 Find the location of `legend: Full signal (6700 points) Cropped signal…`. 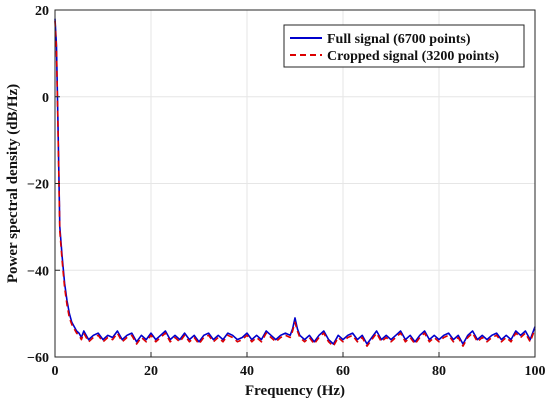

legend: Full signal (6700 points) Cropped signal… is located at coordinates (404, 46).